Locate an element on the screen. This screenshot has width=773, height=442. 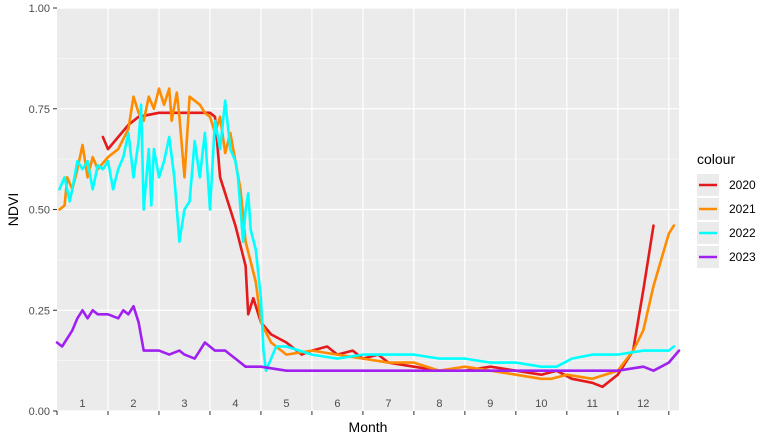
x-tick-label: 8 is located at coordinates (439, 404).